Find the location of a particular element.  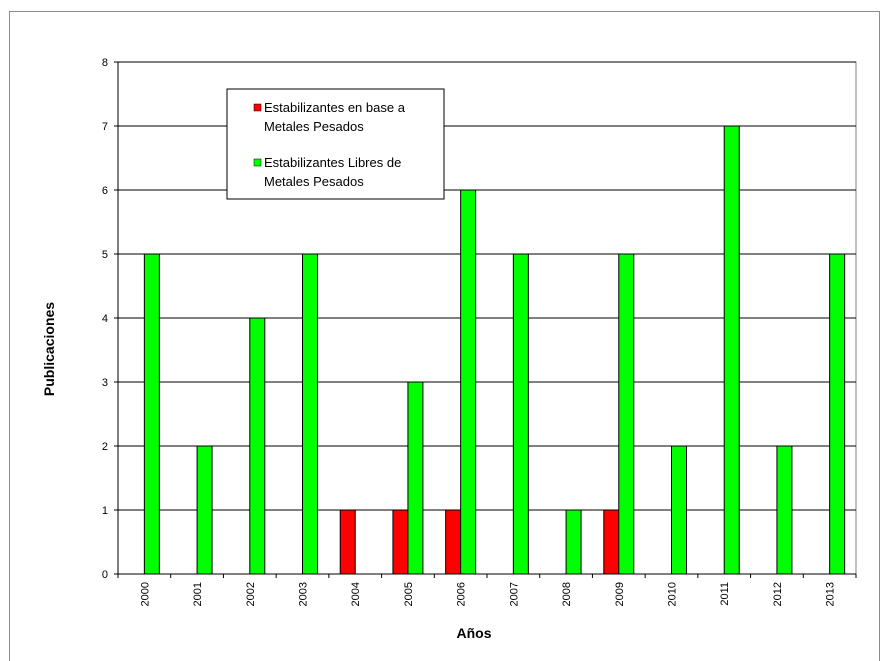

bar-heavy-metal-2006 is located at coordinates (453, 542).